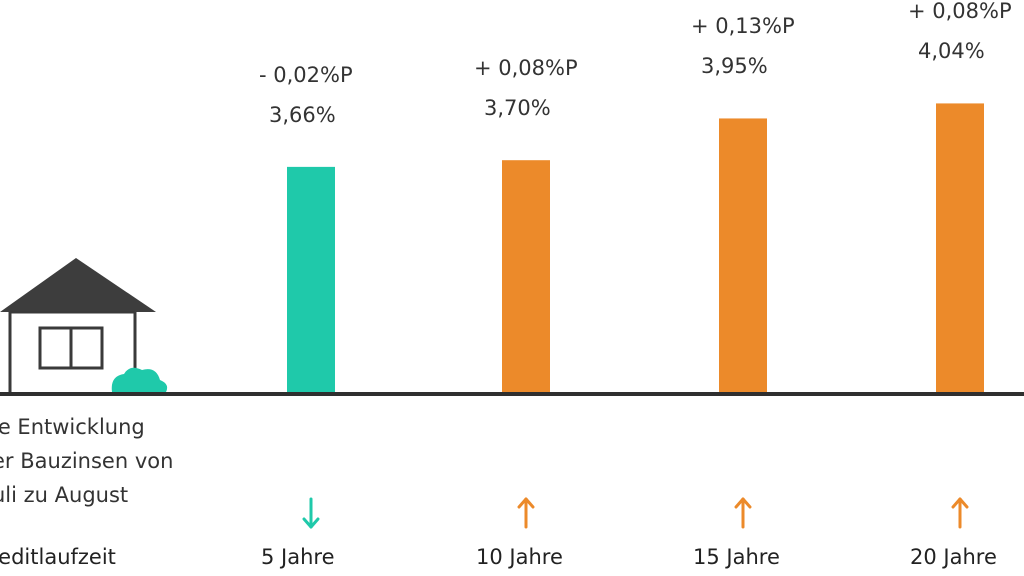 Image resolution: width=1024 pixels, height=576 pixels. What do you see at coordinates (72, 427) in the screenshot?
I see `caption-line-1: ie Entwicklung` at bounding box center [72, 427].